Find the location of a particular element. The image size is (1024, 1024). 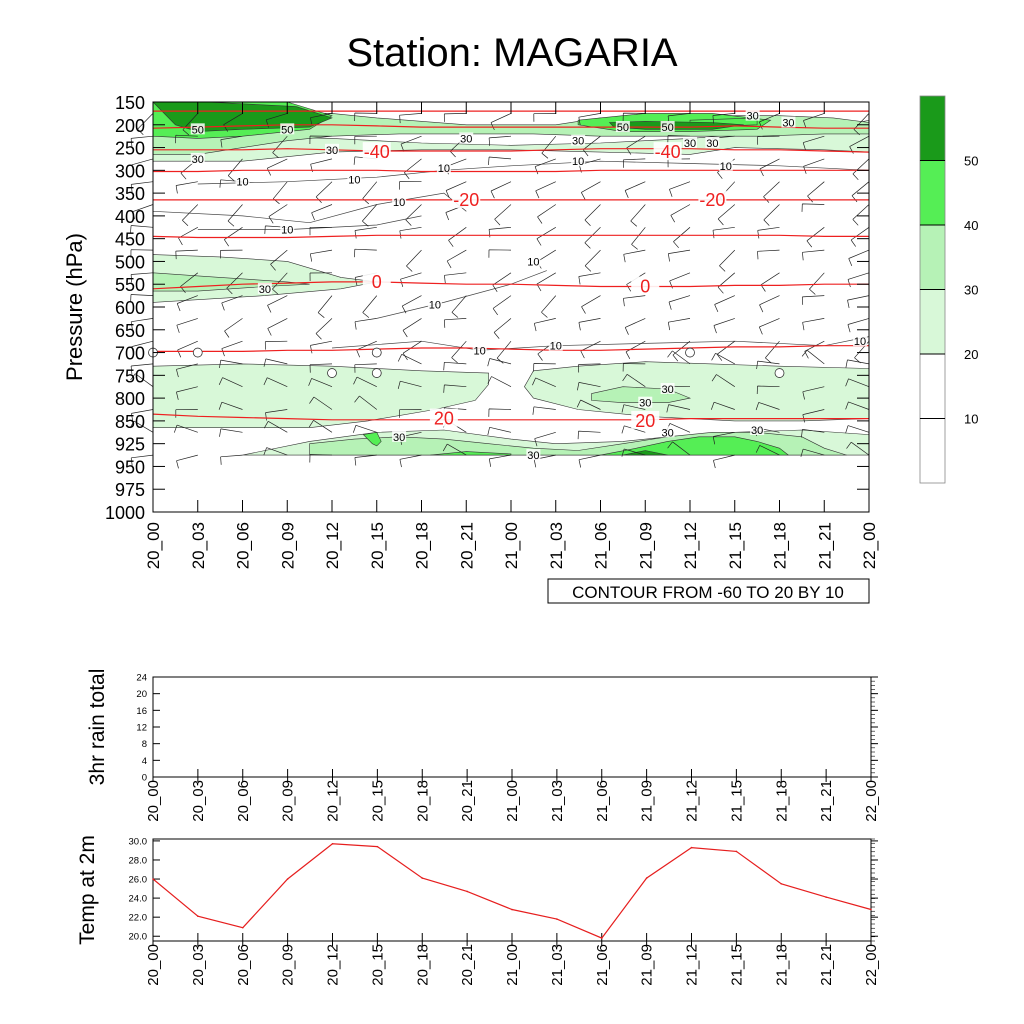

contour-info-box is located at coordinates (708, 591).